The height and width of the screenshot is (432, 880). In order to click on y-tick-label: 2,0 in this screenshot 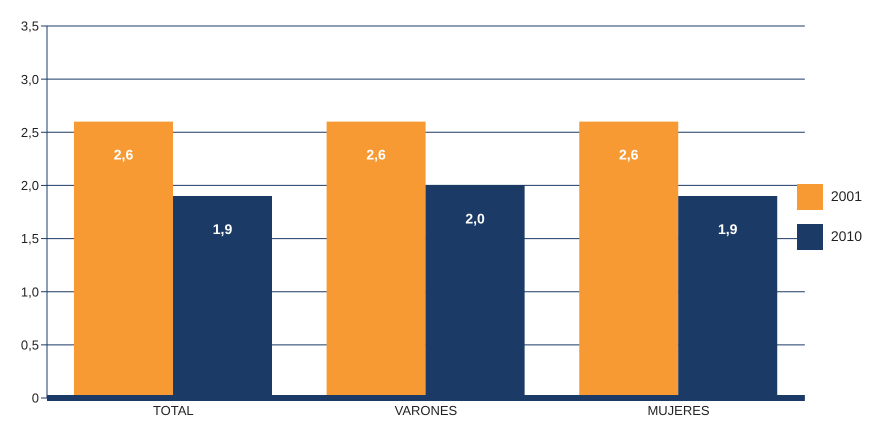, I will do `click(29, 186)`.